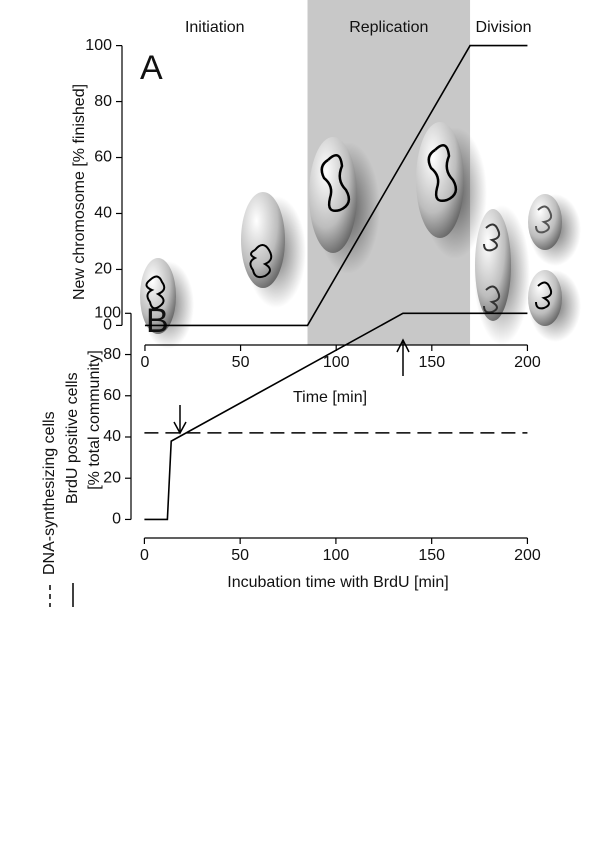 This screenshot has width=594, height=854. What do you see at coordinates (49, 493) in the screenshot?
I see `legend-label: DNA-synthesizing cells` at bounding box center [49, 493].